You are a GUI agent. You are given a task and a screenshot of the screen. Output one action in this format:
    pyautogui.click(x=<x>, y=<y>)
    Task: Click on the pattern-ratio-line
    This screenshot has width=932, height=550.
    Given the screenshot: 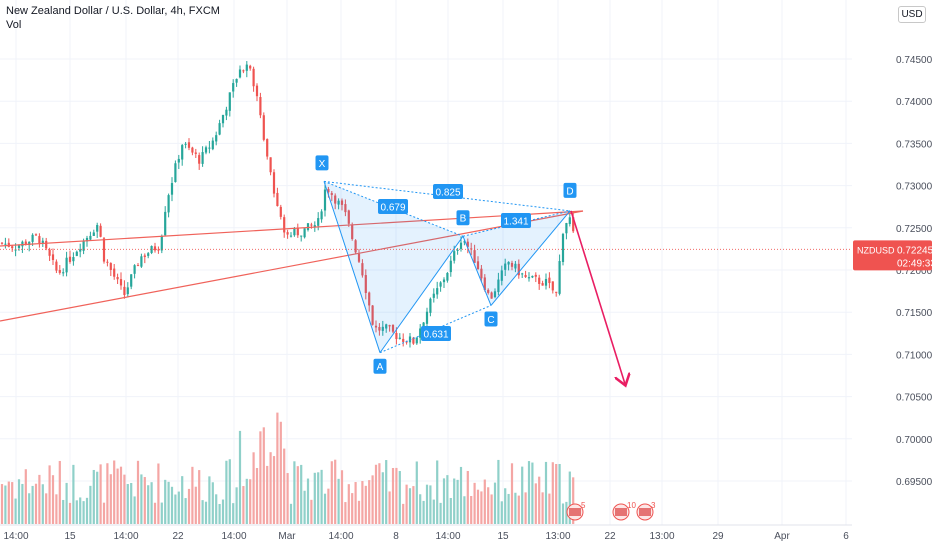 What is the action you would take?
    pyautogui.click(x=393, y=208)
    